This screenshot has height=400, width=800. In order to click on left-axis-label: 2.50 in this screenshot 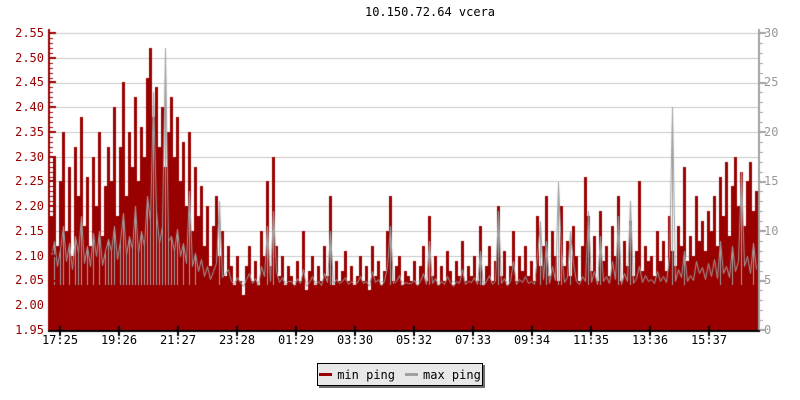, I will do `click(29, 58)`.